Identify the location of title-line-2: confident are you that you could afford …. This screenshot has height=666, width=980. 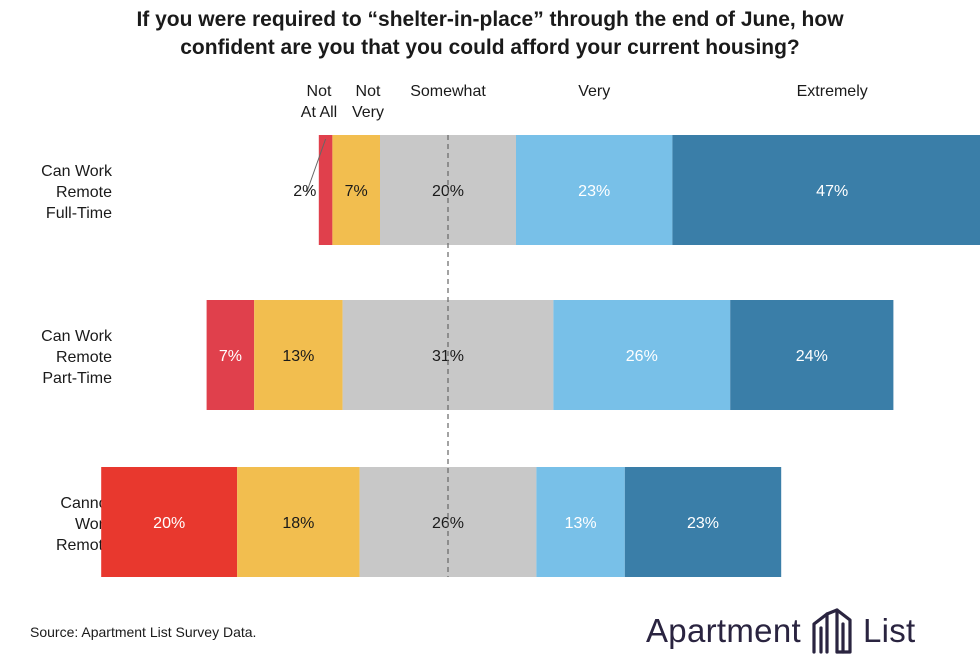
(490, 47).